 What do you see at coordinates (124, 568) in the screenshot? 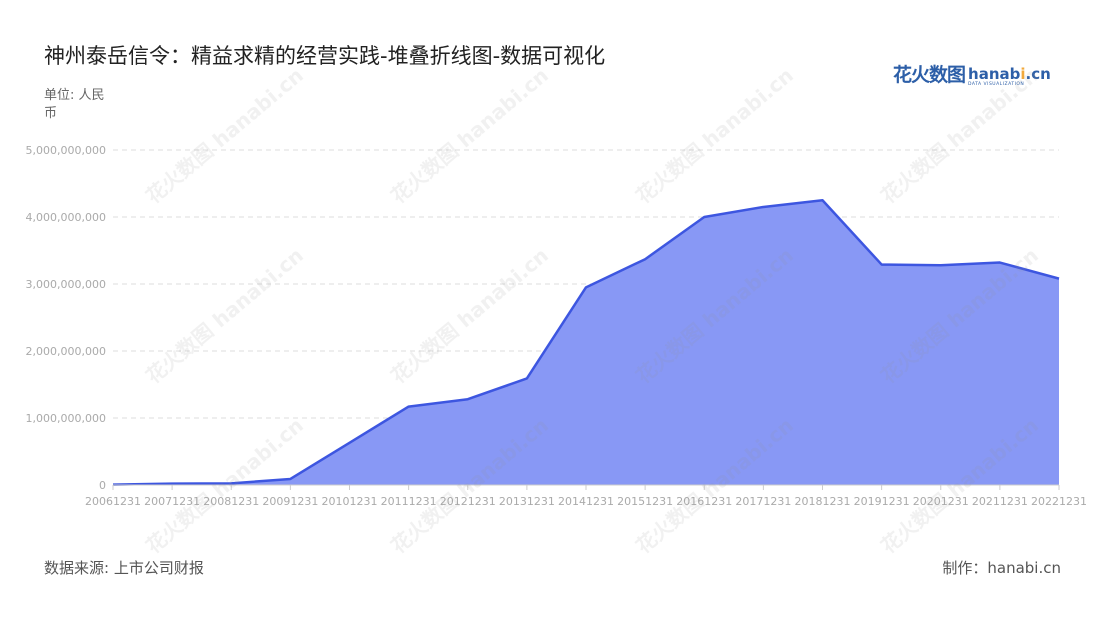
I see `data-source-label: 数据来源: 上市公司财报` at bounding box center [124, 568].